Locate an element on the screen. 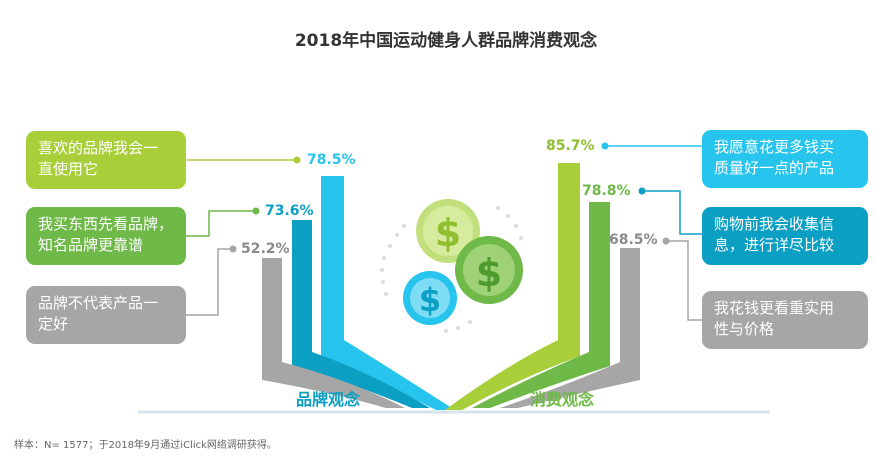  statement-box-brand-3: 品牌不代表产品一 定好 is located at coordinates (106, 315).